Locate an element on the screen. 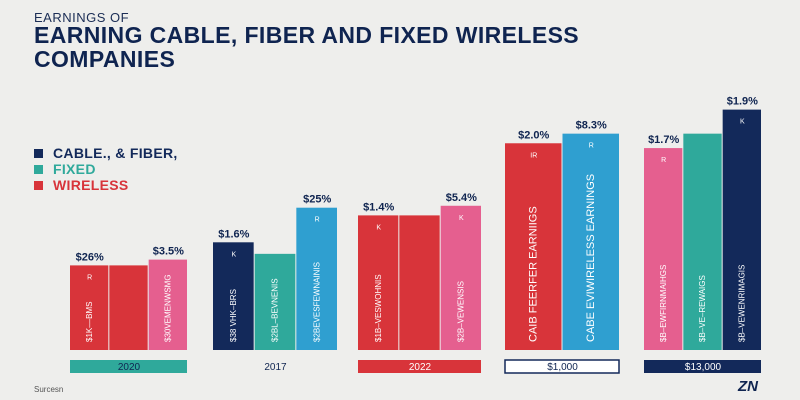 This screenshot has height=400, width=800. bar-inner-label: $1K––BMS is located at coordinates (89, 322).